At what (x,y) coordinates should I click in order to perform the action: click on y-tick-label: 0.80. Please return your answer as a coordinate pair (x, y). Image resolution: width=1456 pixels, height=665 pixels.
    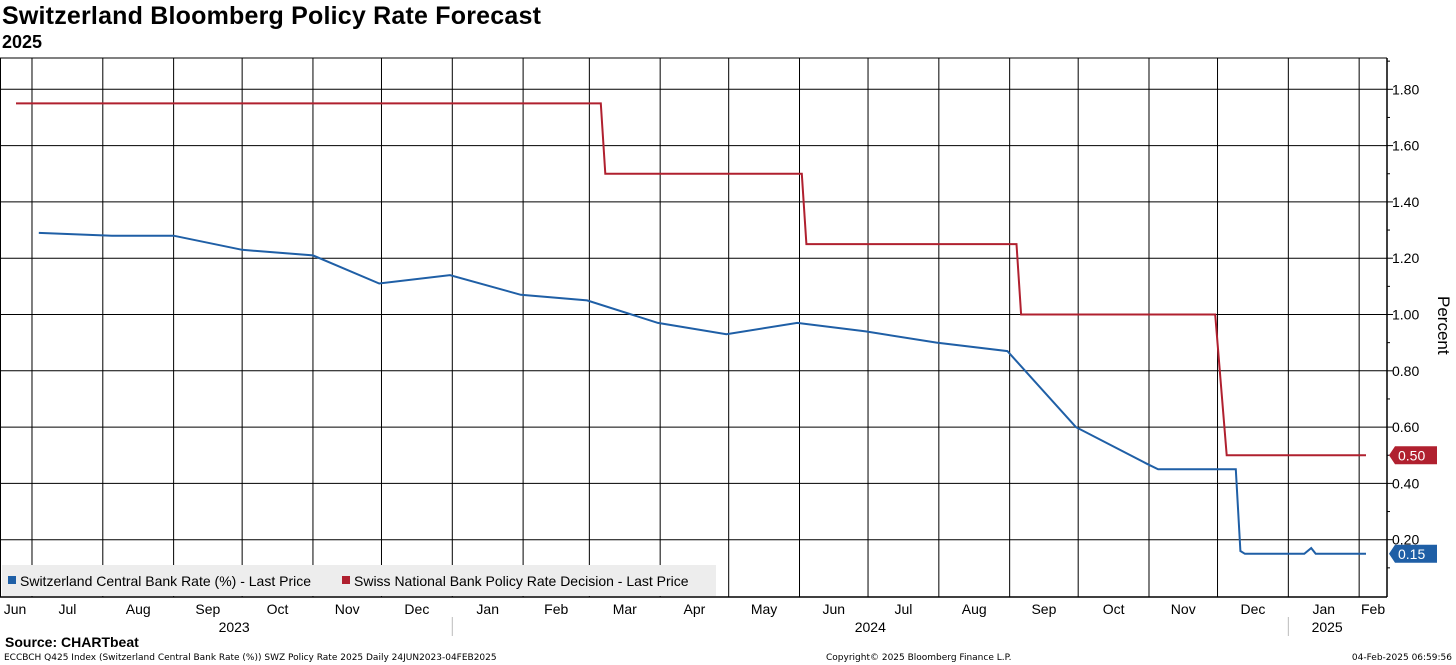
    Looking at the image, I should click on (1405, 371).